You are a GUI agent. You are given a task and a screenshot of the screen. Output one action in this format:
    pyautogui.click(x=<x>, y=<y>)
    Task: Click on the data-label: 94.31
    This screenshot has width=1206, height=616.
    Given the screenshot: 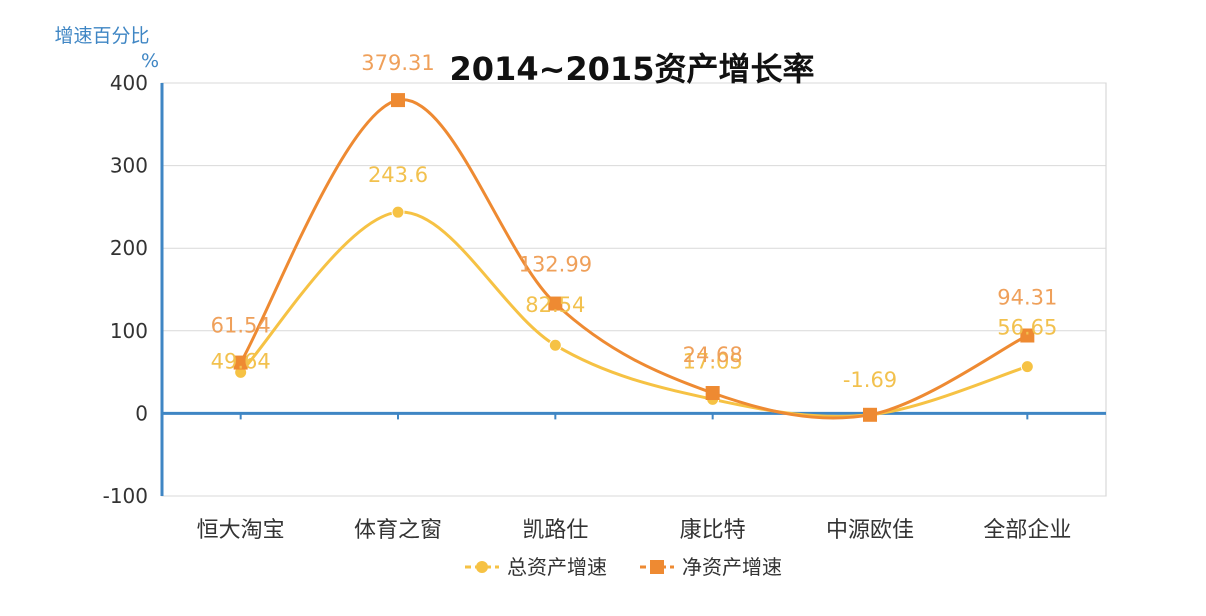 What is the action you would take?
    pyautogui.click(x=1027, y=297)
    